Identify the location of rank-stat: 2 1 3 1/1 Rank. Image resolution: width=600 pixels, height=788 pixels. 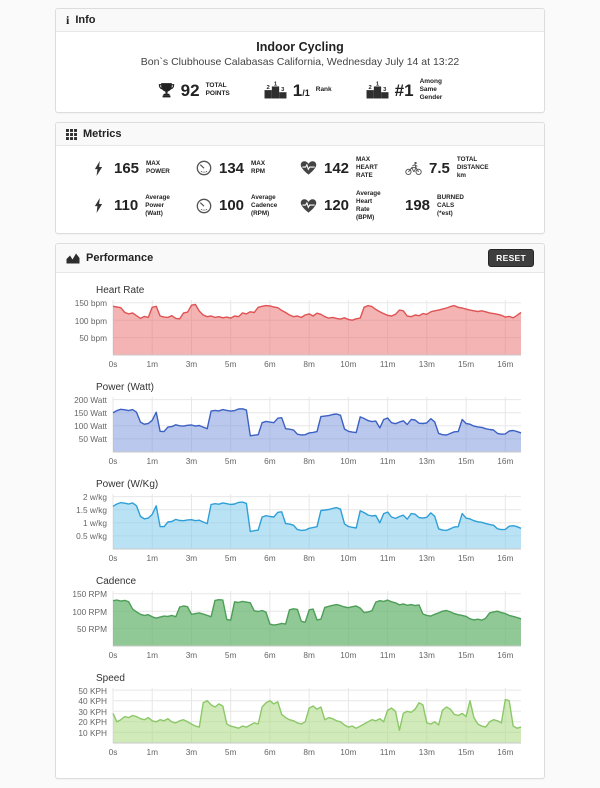
(298, 90).